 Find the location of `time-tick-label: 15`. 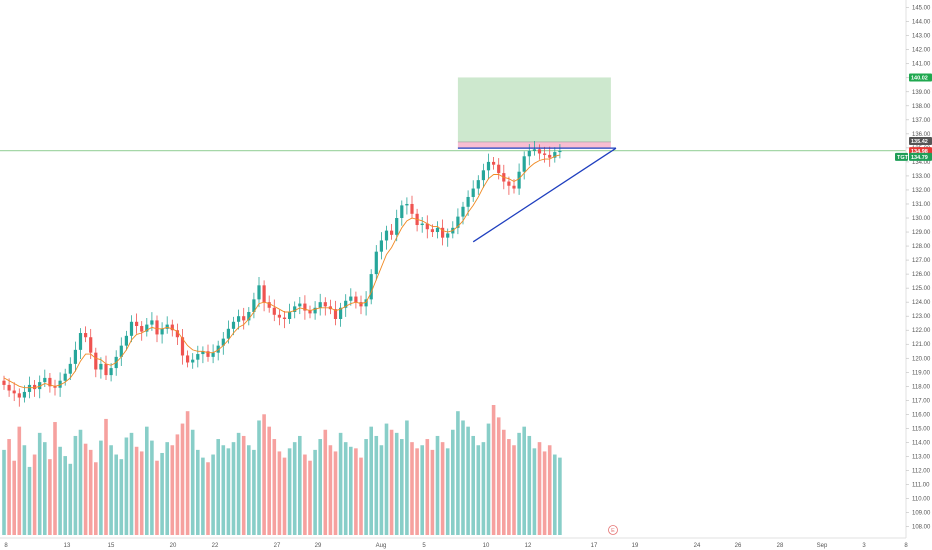

time-tick-label: 15 is located at coordinates (111, 546).